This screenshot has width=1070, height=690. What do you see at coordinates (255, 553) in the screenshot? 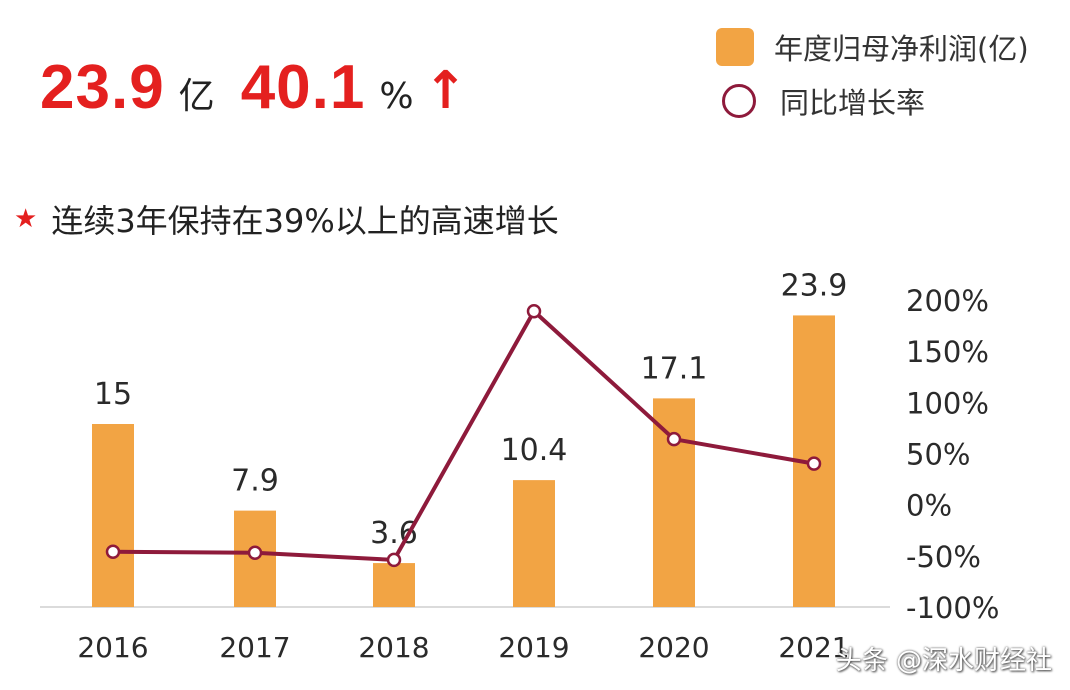
I see `growth-point-2017` at bounding box center [255, 553].